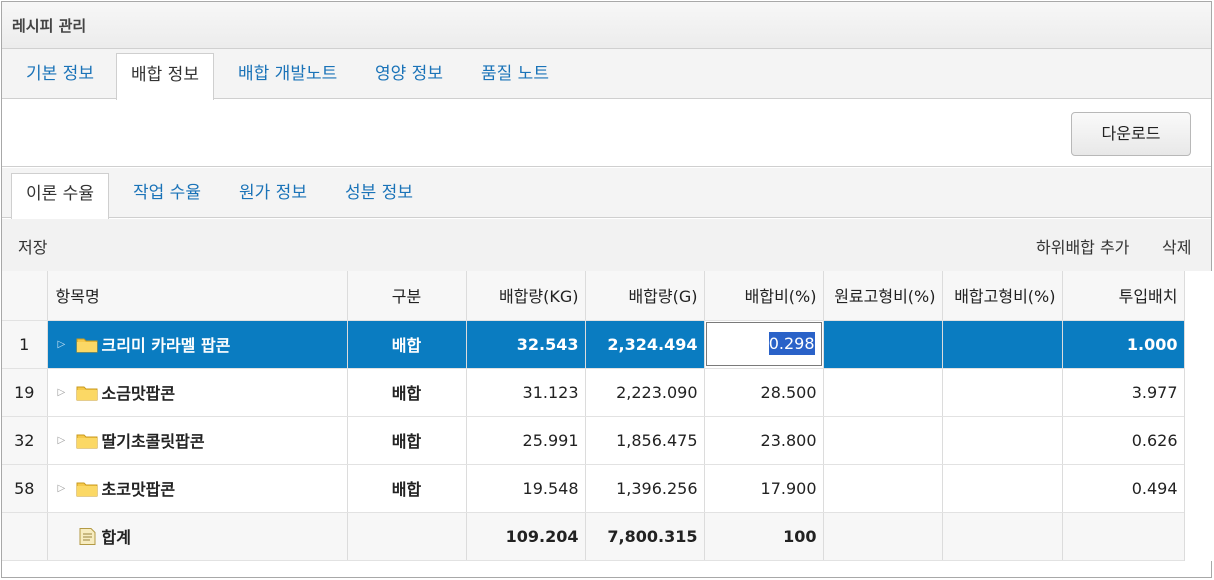  What do you see at coordinates (25, 296) in the screenshot?
I see `row-number-header` at bounding box center [25, 296].